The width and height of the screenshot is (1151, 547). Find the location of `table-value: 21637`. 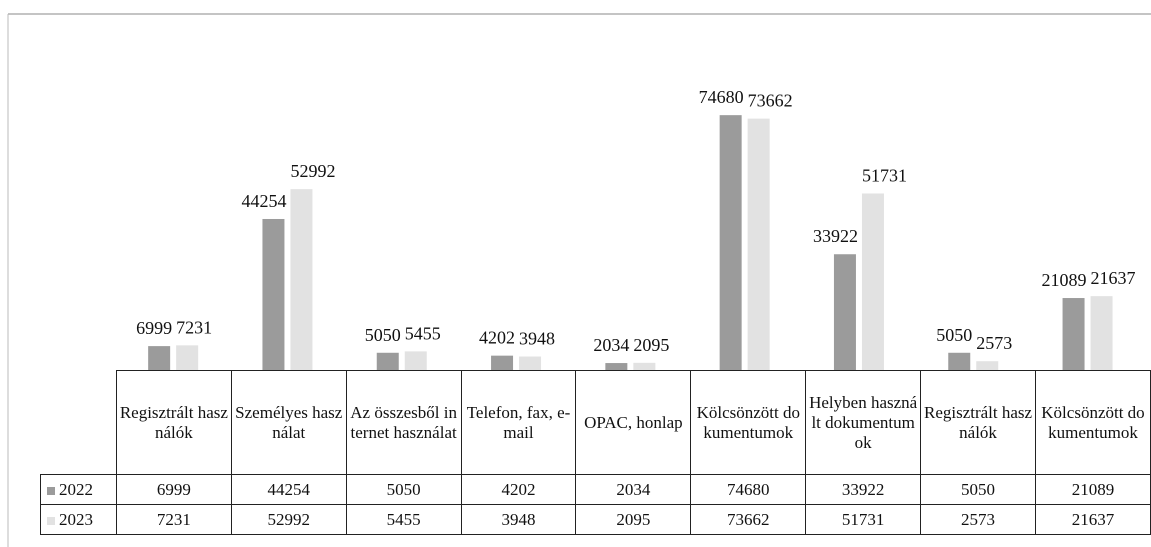

table-value: 21637 is located at coordinates (1092, 519).